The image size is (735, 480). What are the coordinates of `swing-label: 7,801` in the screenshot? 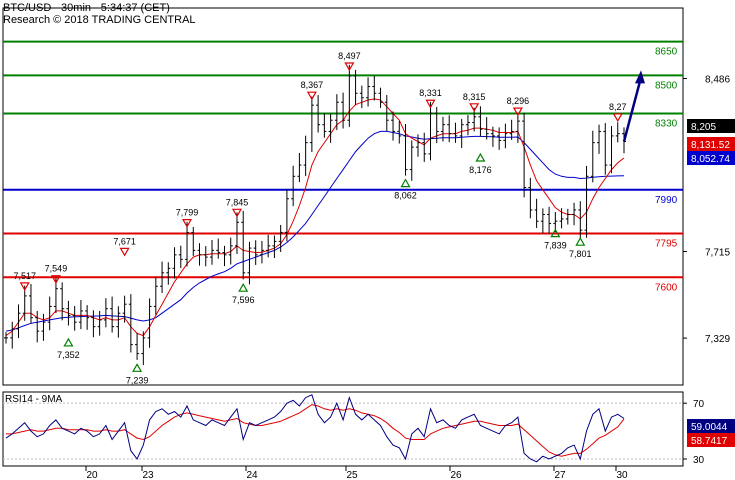 It's located at (580, 254).